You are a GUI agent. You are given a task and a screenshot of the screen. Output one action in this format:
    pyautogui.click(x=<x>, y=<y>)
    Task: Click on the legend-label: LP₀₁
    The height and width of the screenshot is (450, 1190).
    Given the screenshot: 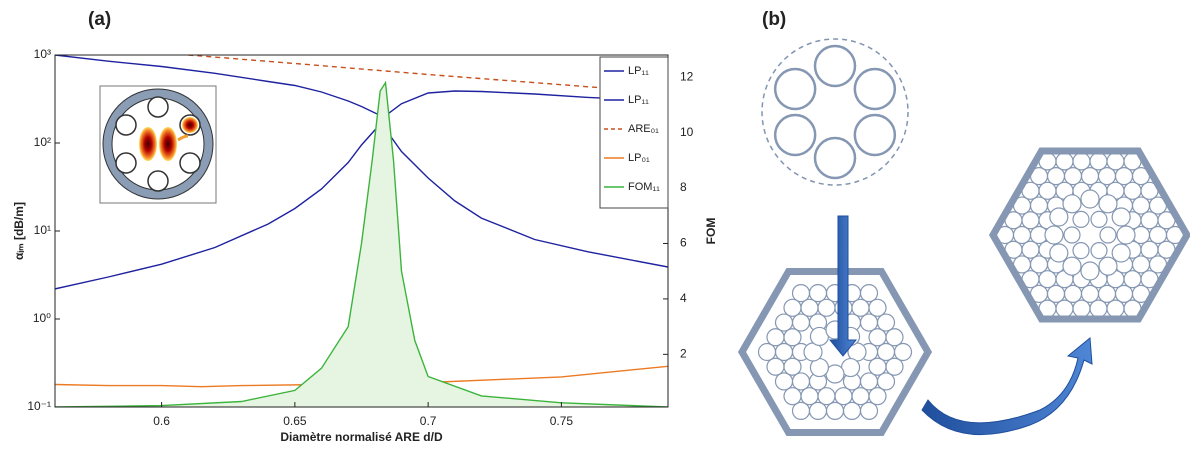 What is the action you would take?
    pyautogui.click(x=639, y=158)
    